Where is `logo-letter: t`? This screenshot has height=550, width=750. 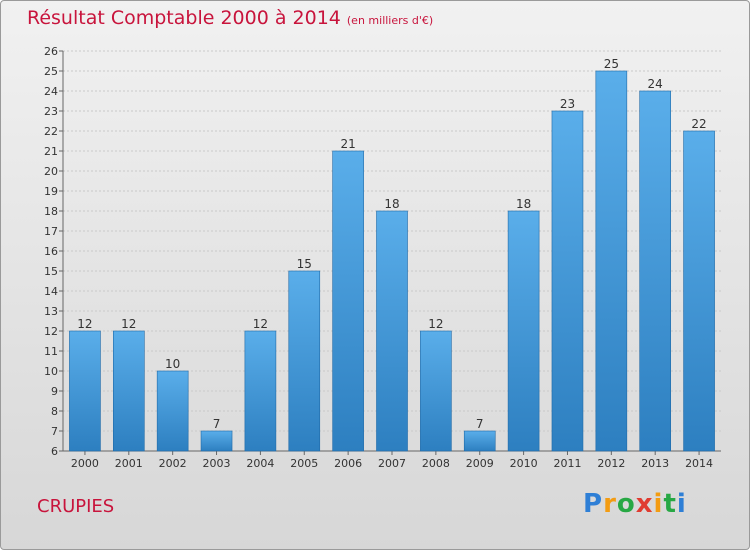
logo-letter: t is located at coordinates (670, 504).